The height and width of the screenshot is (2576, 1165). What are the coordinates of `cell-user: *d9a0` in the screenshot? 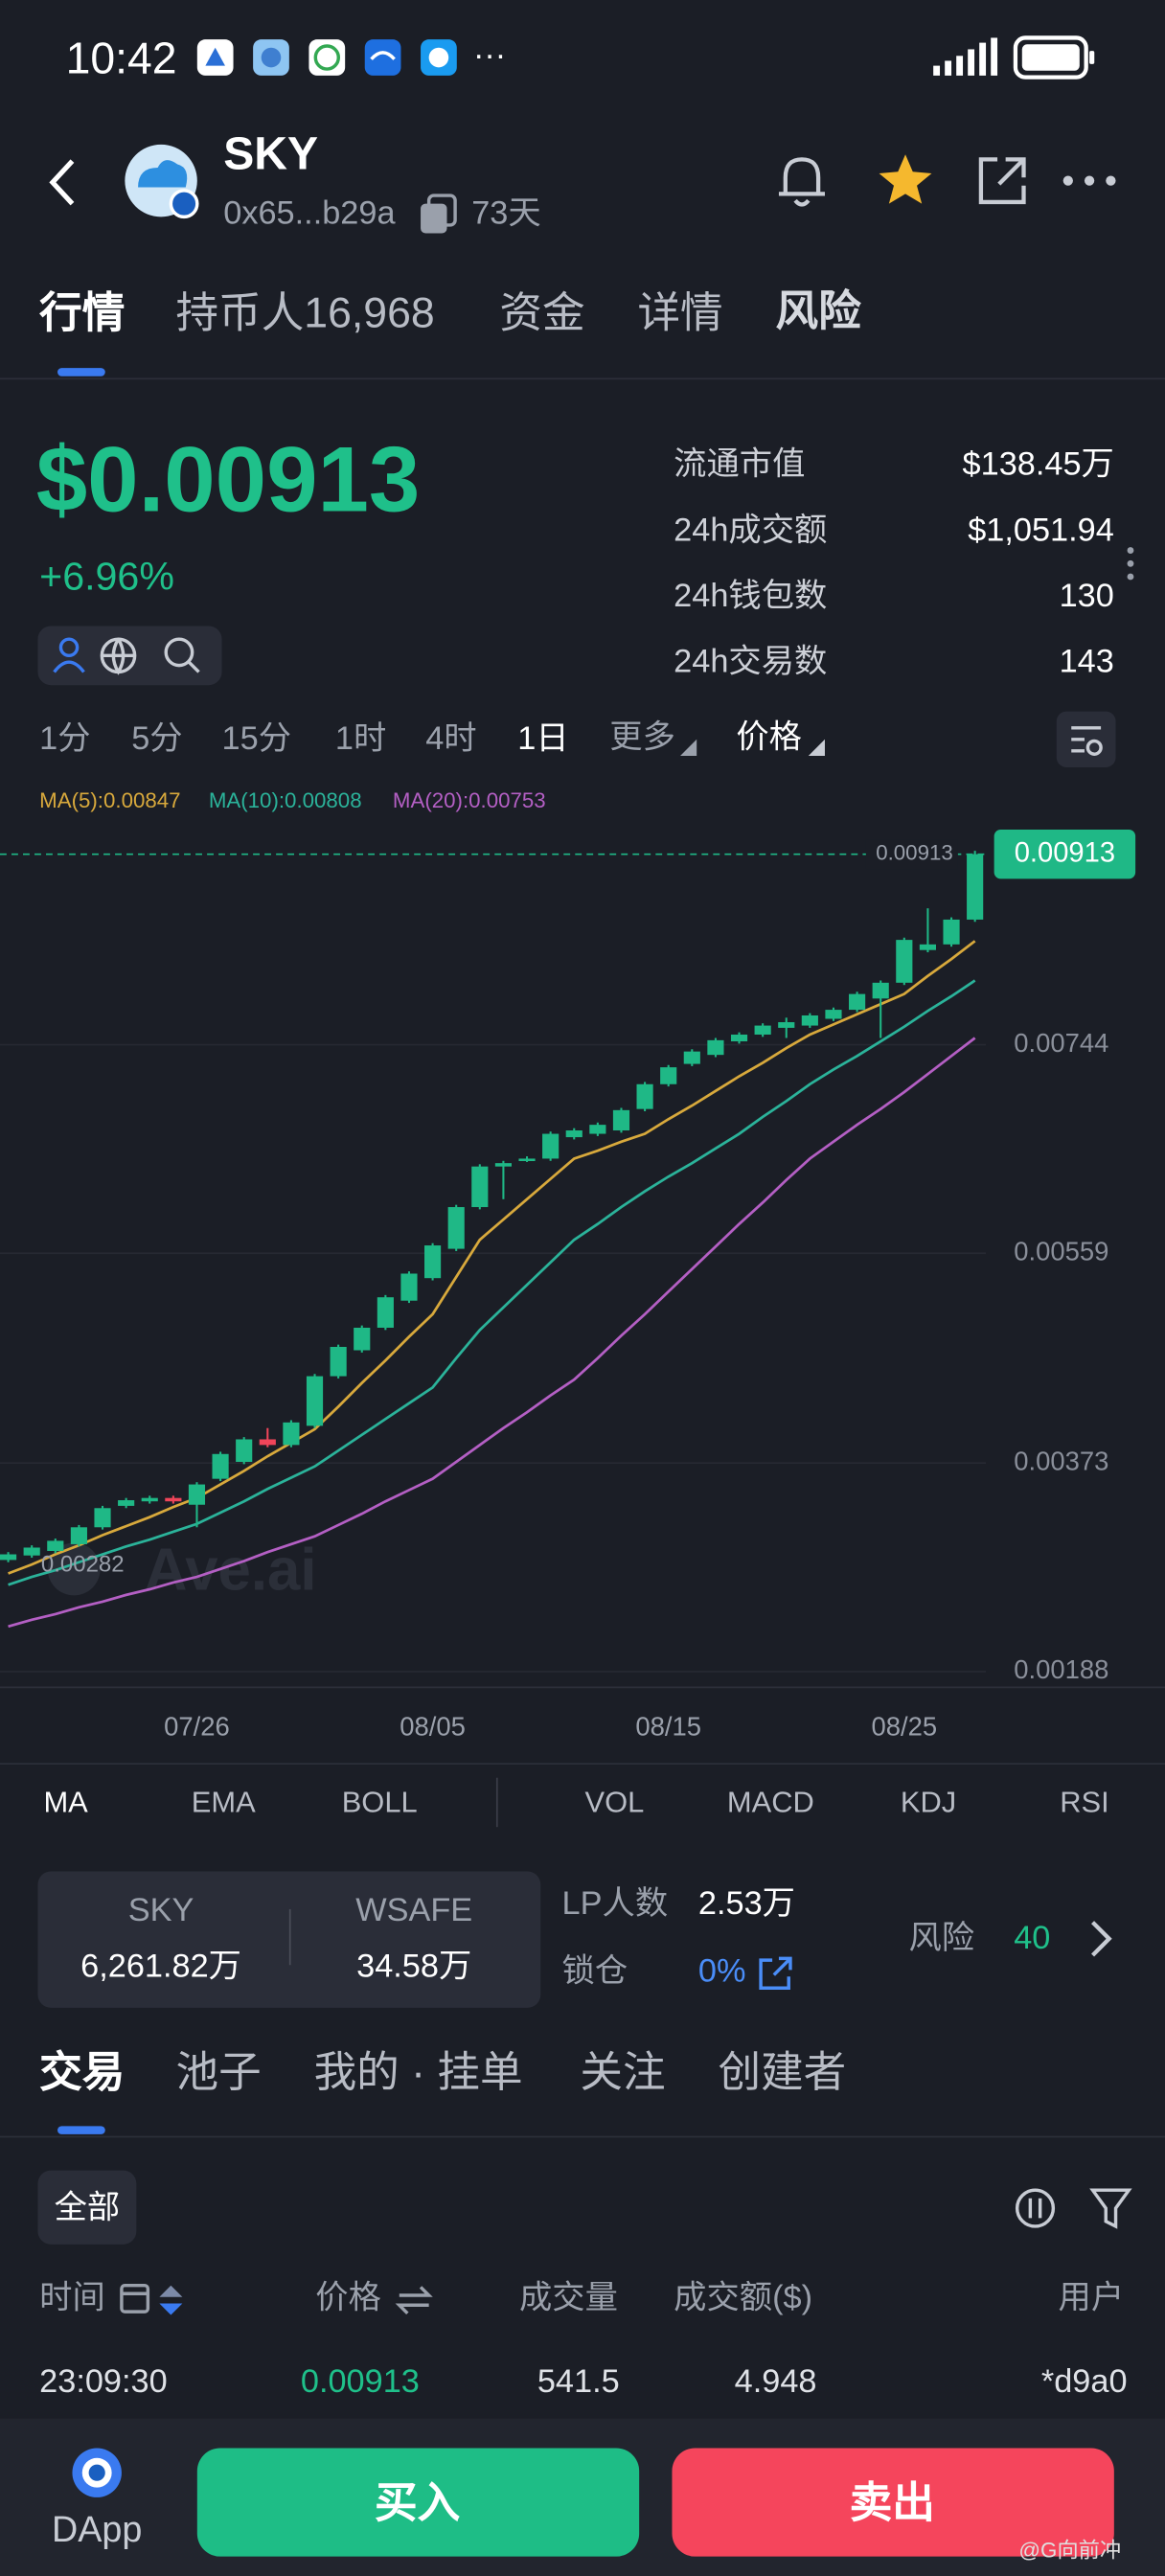 It's located at (1084, 2382).